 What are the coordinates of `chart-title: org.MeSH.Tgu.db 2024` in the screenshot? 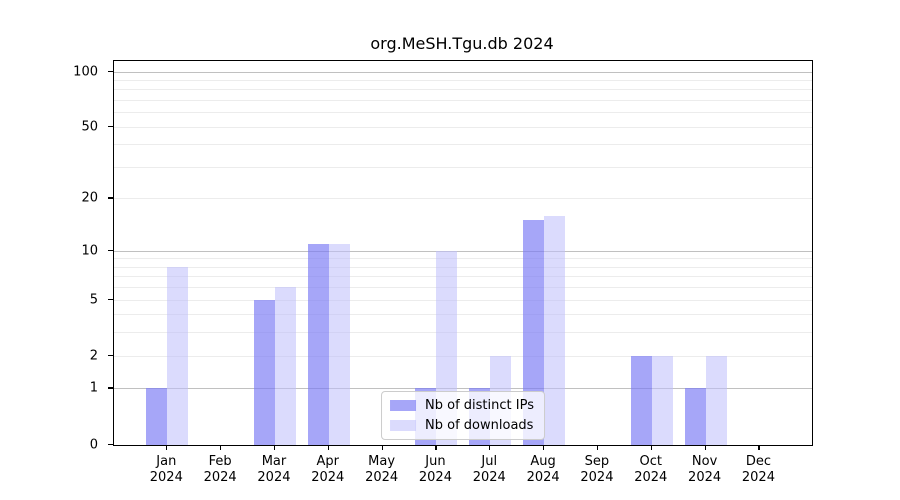 It's located at (462, 43).